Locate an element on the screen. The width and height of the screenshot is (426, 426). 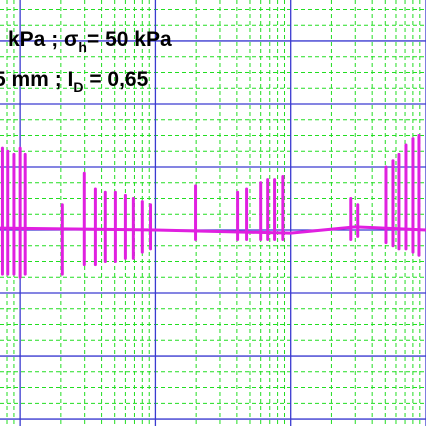
baseline is located at coordinates (213, 230).